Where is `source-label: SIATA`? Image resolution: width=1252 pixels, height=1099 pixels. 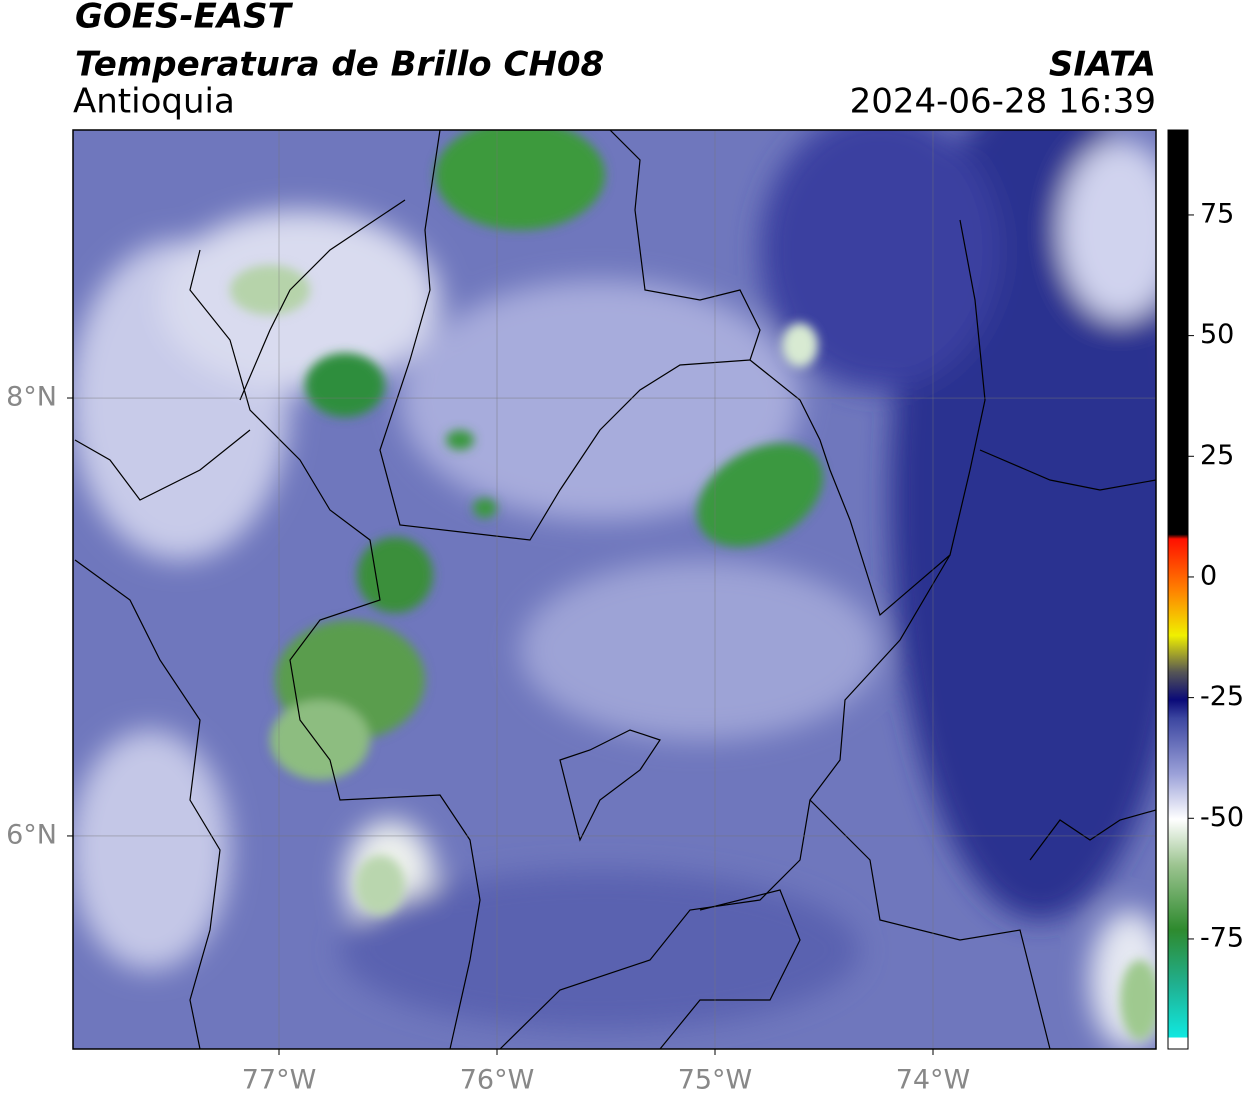
source-label: SIATA is located at coordinates (1102, 65).